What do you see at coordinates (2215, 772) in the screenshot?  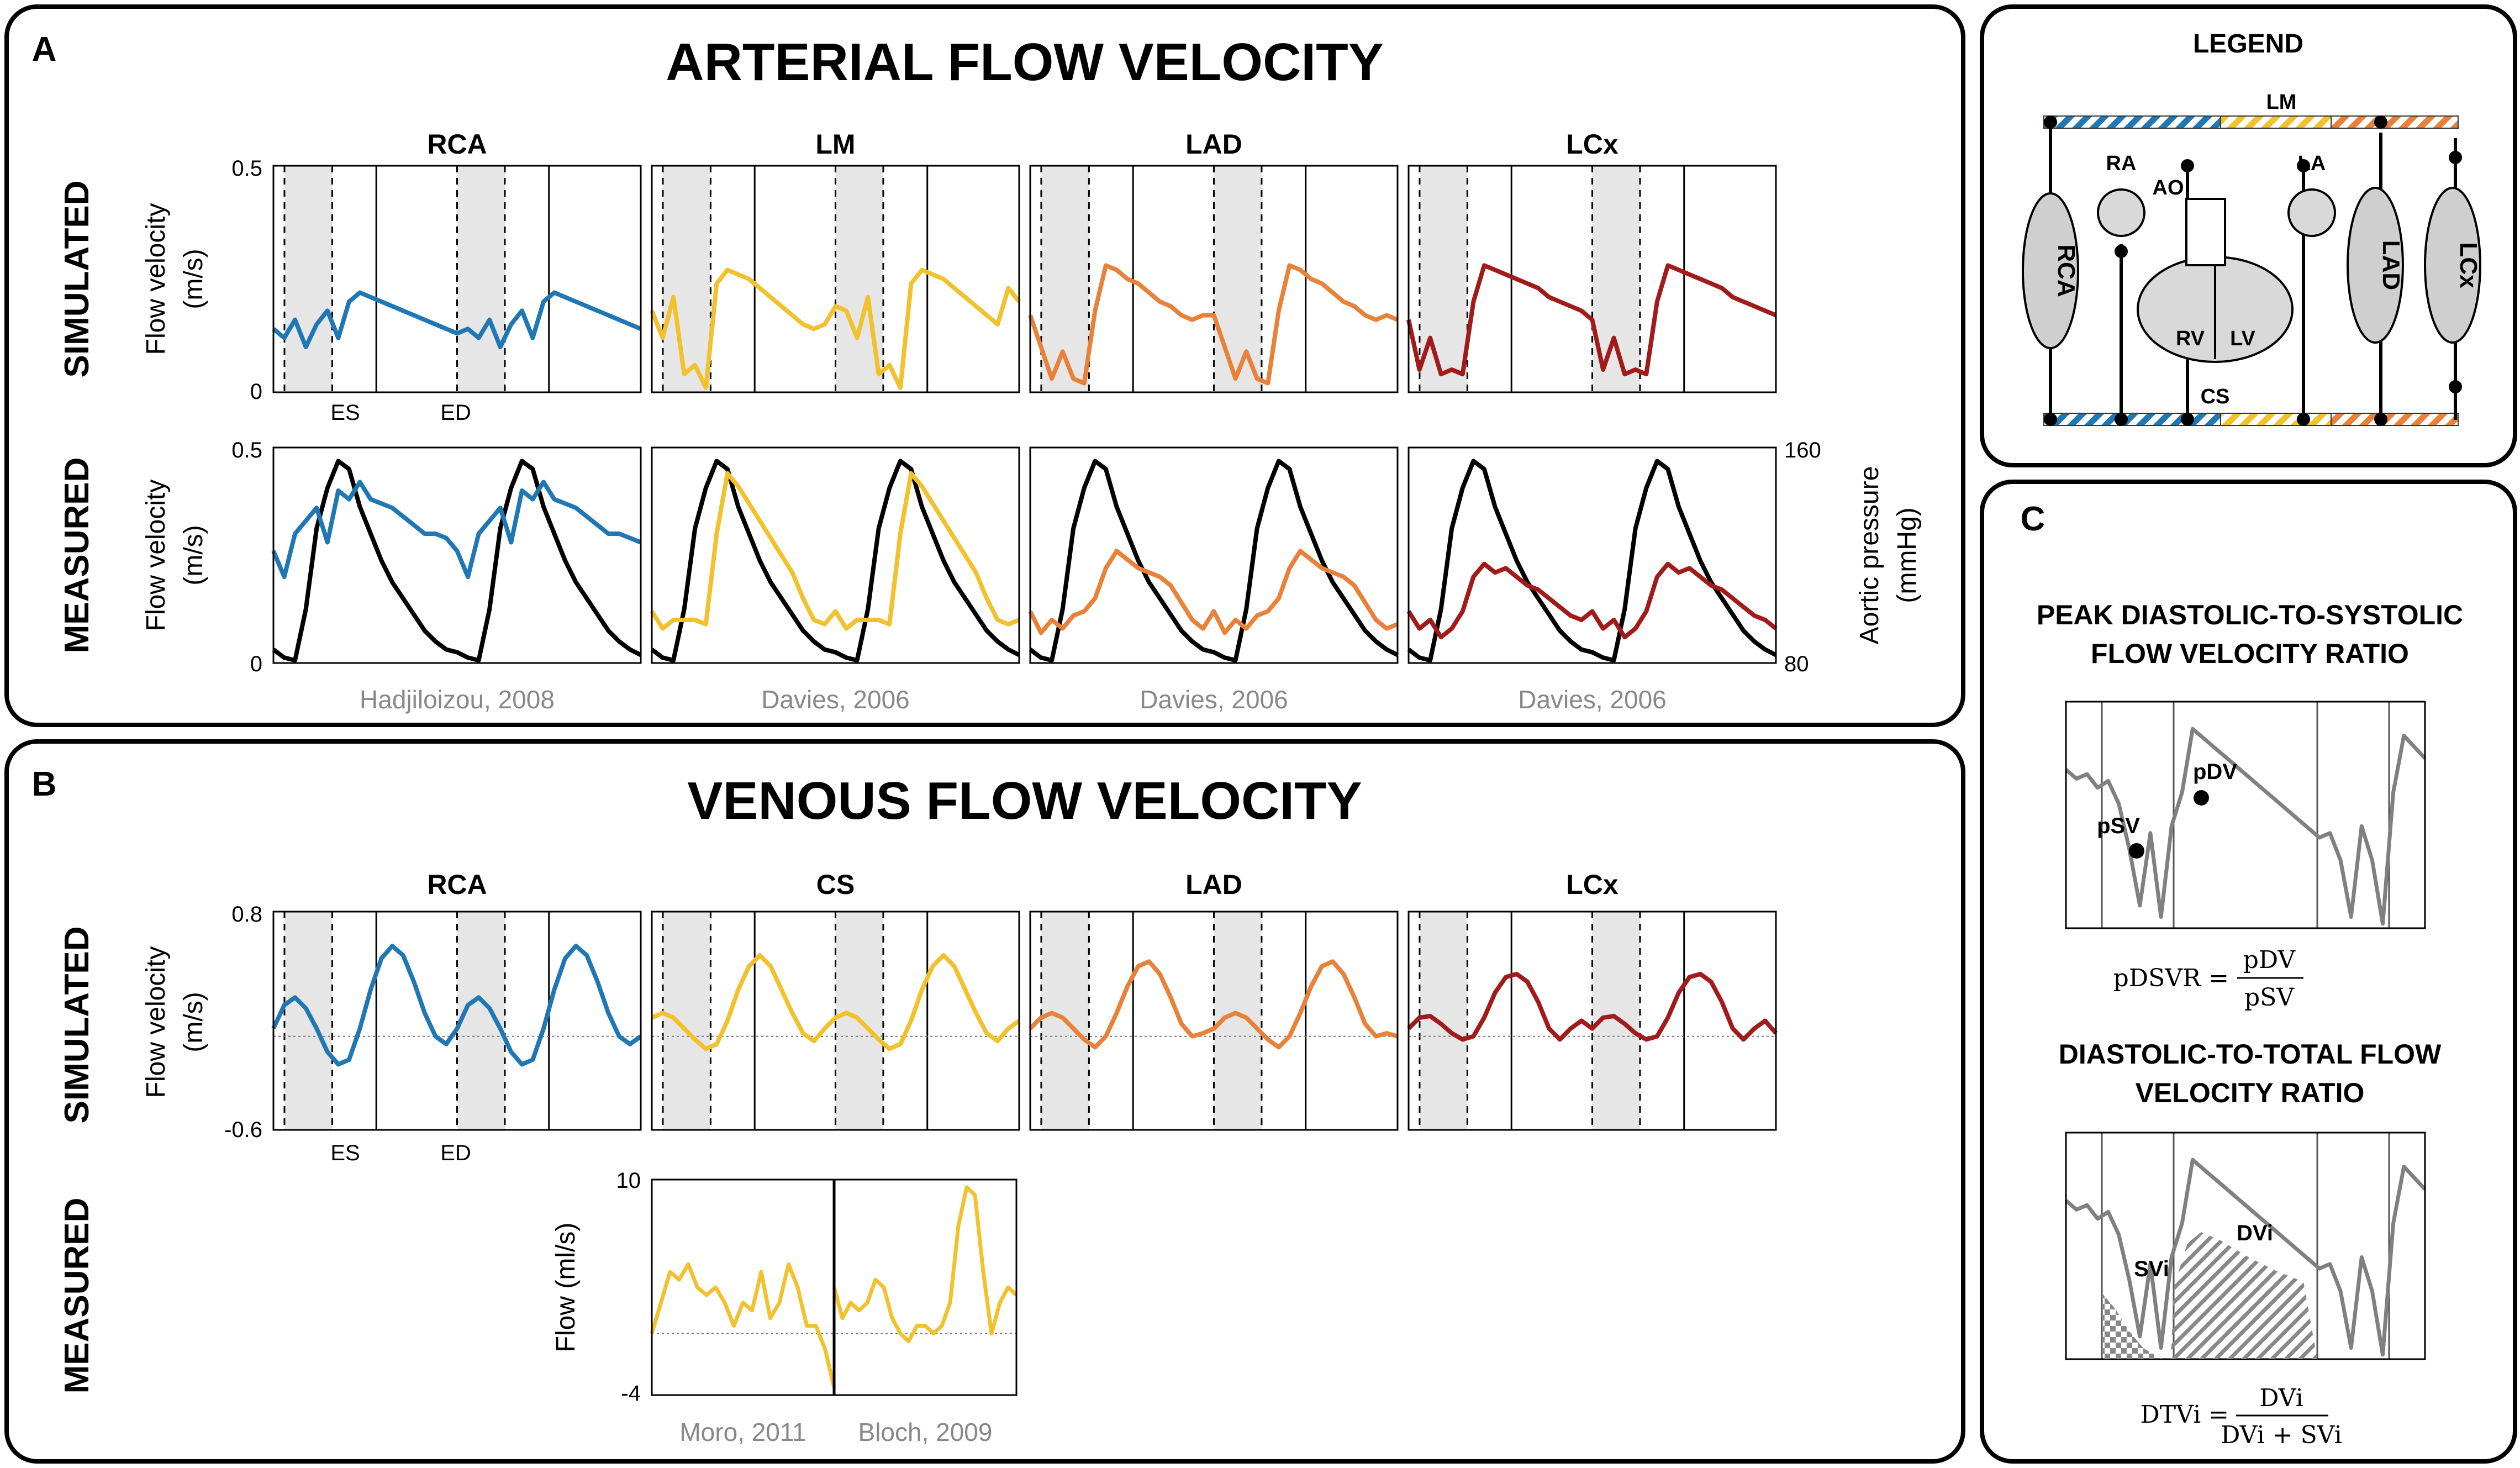 I see `pdv-label: pDV` at bounding box center [2215, 772].